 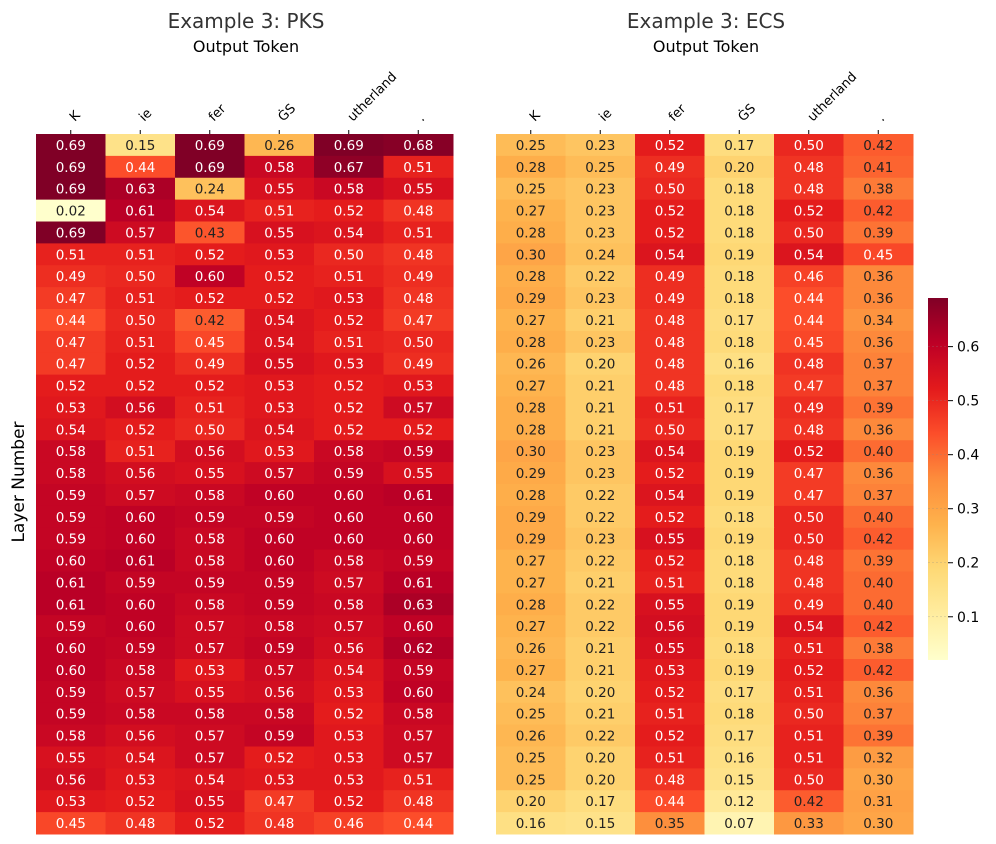 What do you see at coordinates (279, 693) in the screenshot?
I see `pks-cell-label: 0.56` at bounding box center [279, 693].